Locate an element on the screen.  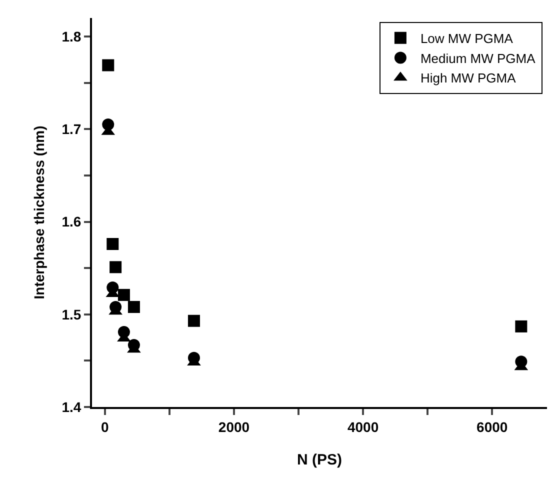
x-tick-label: 6000 is located at coordinates (492, 426).